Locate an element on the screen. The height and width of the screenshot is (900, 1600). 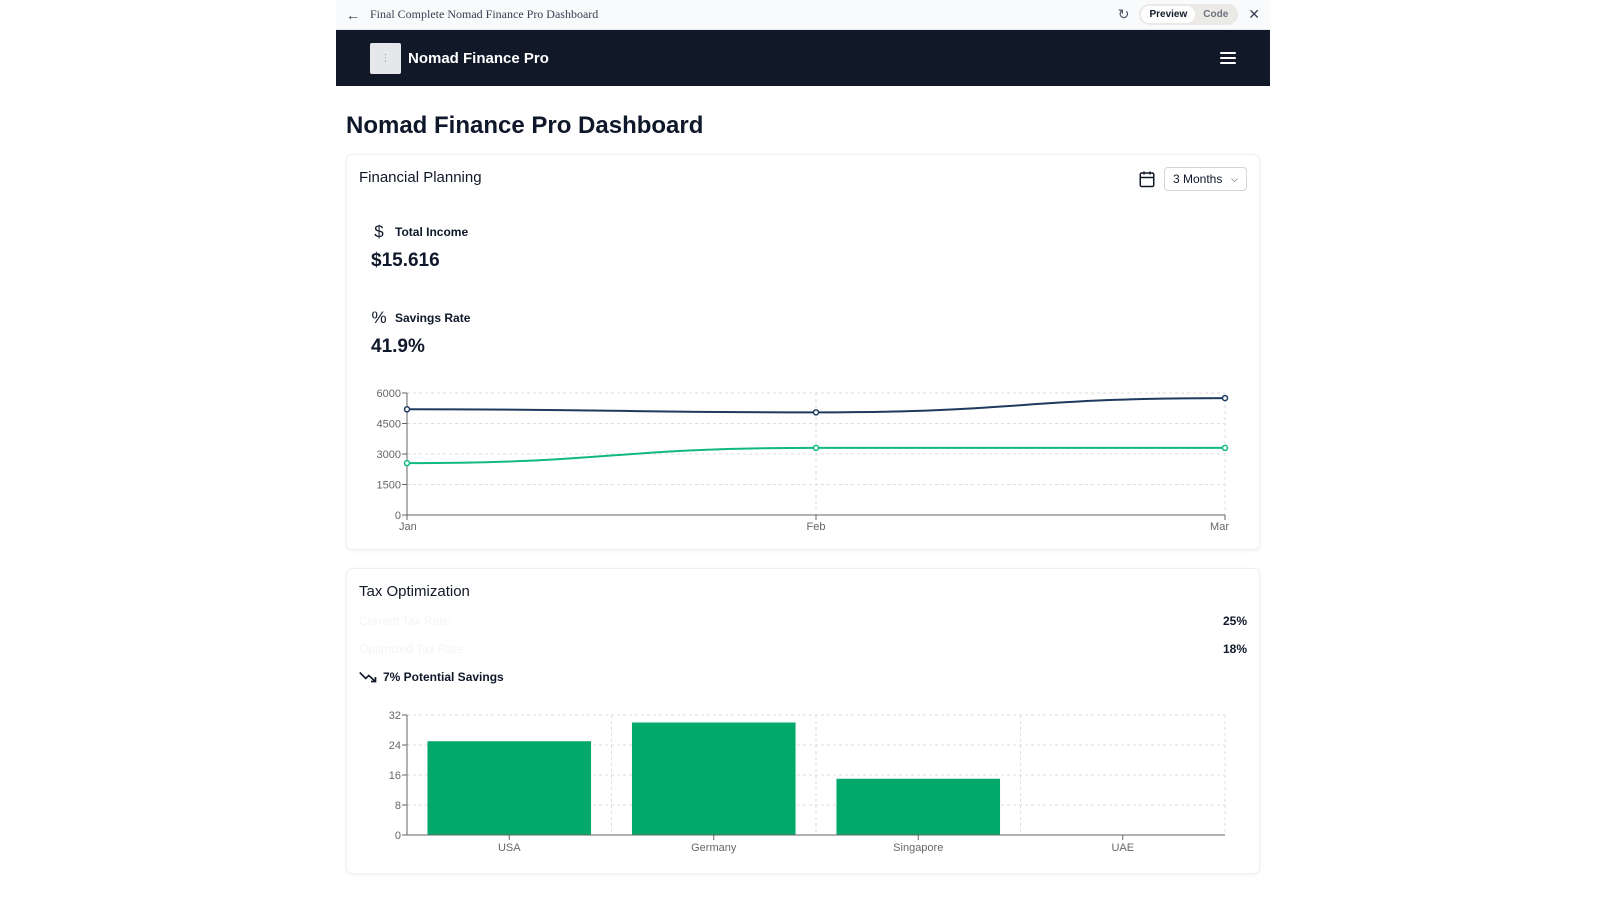
bar-singapore is located at coordinates (918, 806).